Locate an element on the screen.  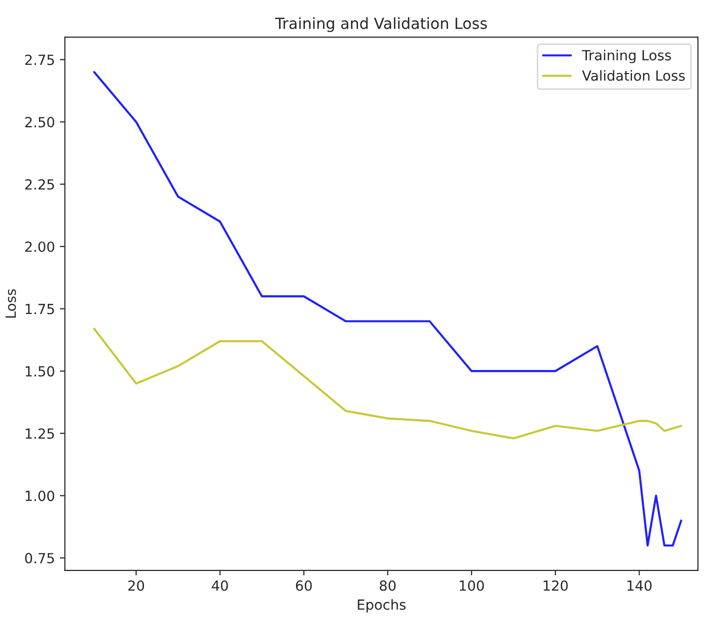
x-tick-label: 80 is located at coordinates (388, 585).